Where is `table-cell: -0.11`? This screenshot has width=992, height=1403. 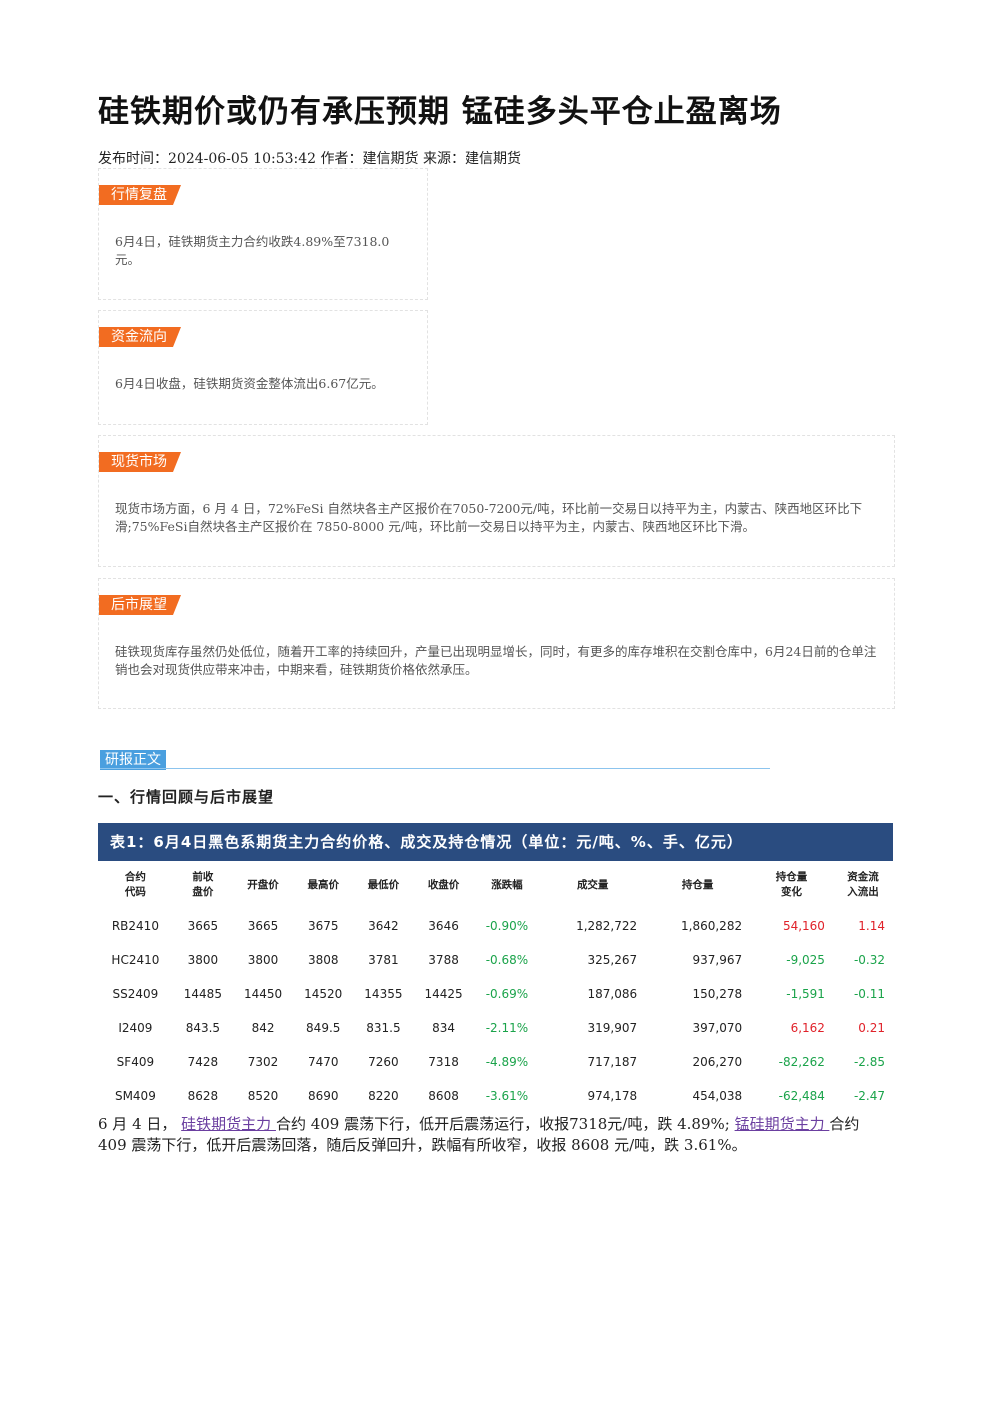 table-cell: -0.11 is located at coordinates (869, 994).